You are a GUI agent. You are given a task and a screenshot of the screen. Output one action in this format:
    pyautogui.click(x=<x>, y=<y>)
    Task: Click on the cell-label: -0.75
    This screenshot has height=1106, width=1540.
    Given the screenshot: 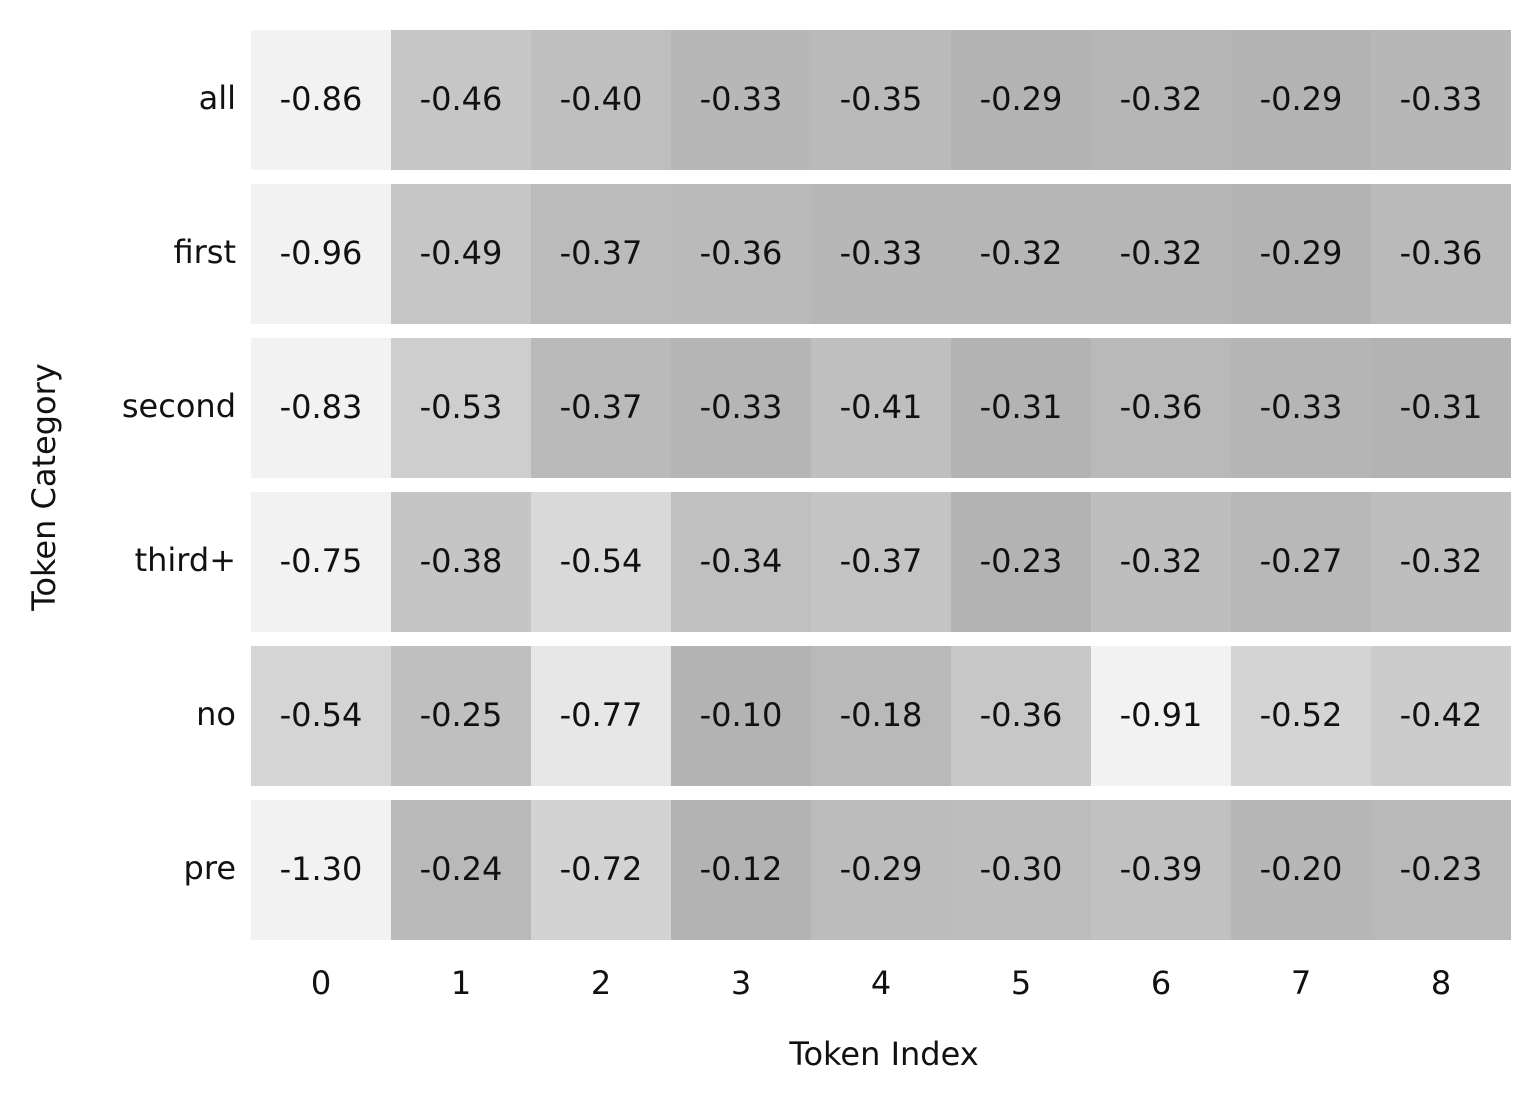 What is the action you would take?
    pyautogui.click(x=321, y=561)
    